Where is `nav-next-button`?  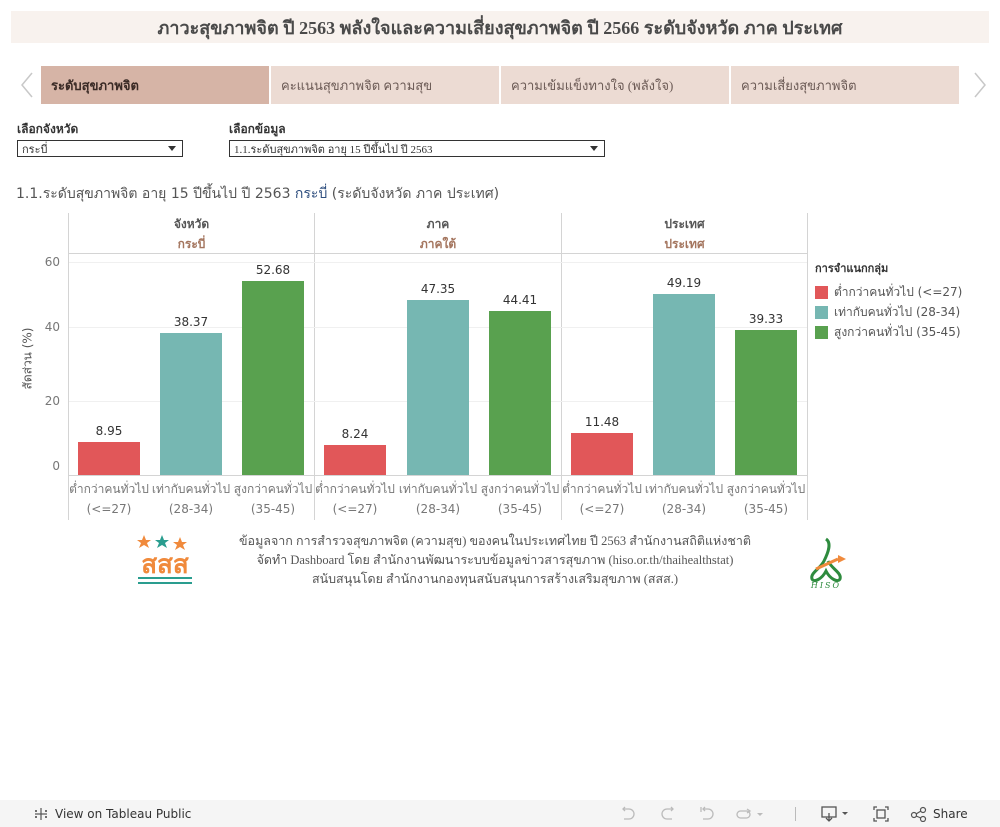 nav-next-button is located at coordinates (980, 85).